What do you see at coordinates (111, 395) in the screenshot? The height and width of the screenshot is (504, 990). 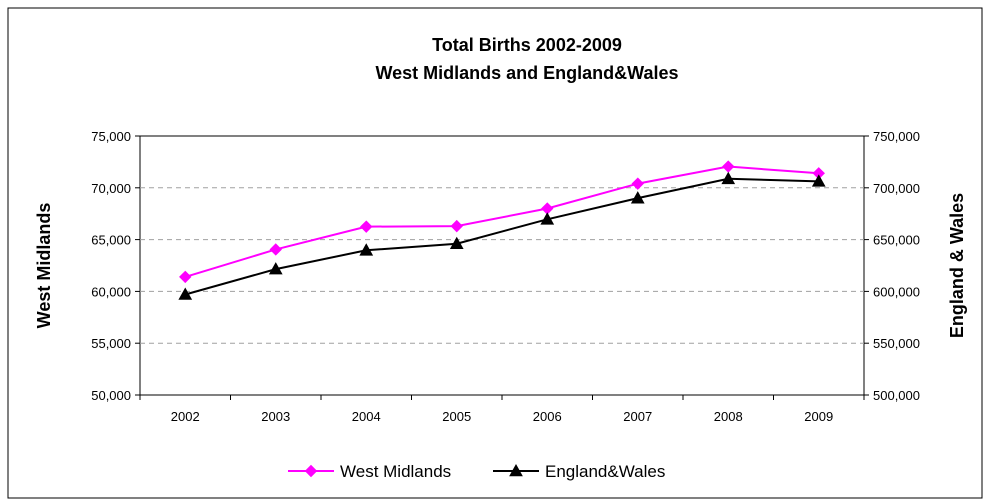 I see `y-left-tick-label: 50,000` at bounding box center [111, 395].